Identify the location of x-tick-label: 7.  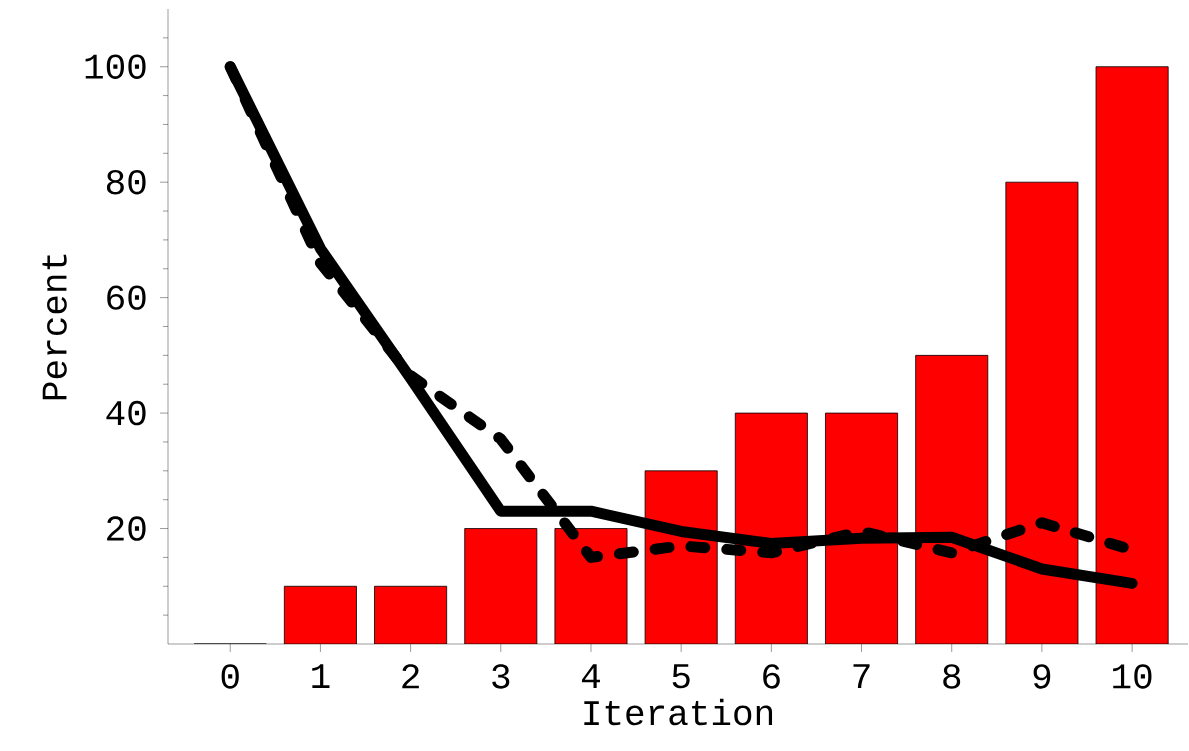
(861, 676).